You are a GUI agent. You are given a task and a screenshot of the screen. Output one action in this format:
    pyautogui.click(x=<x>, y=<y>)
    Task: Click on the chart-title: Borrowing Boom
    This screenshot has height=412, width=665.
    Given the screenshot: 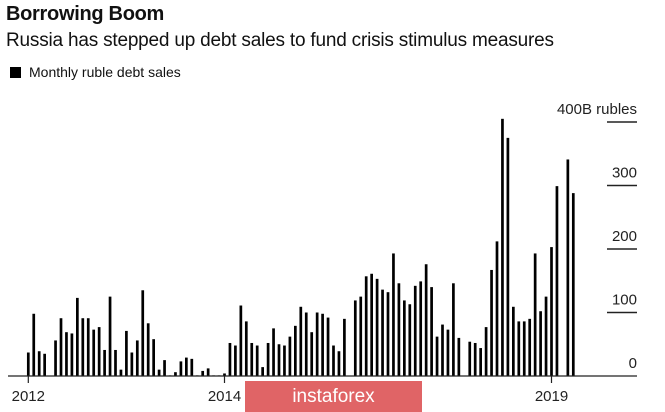 What is the action you would take?
    pyautogui.click(x=85, y=14)
    